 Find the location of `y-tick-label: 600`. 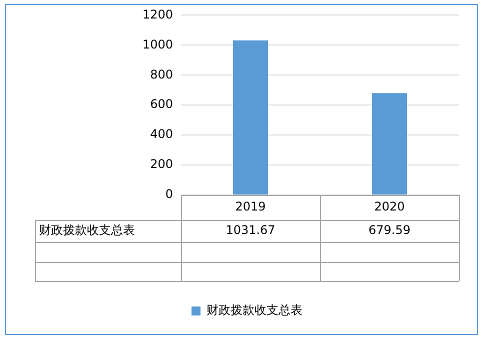

y-tick-label: 600 is located at coordinates (161, 104).